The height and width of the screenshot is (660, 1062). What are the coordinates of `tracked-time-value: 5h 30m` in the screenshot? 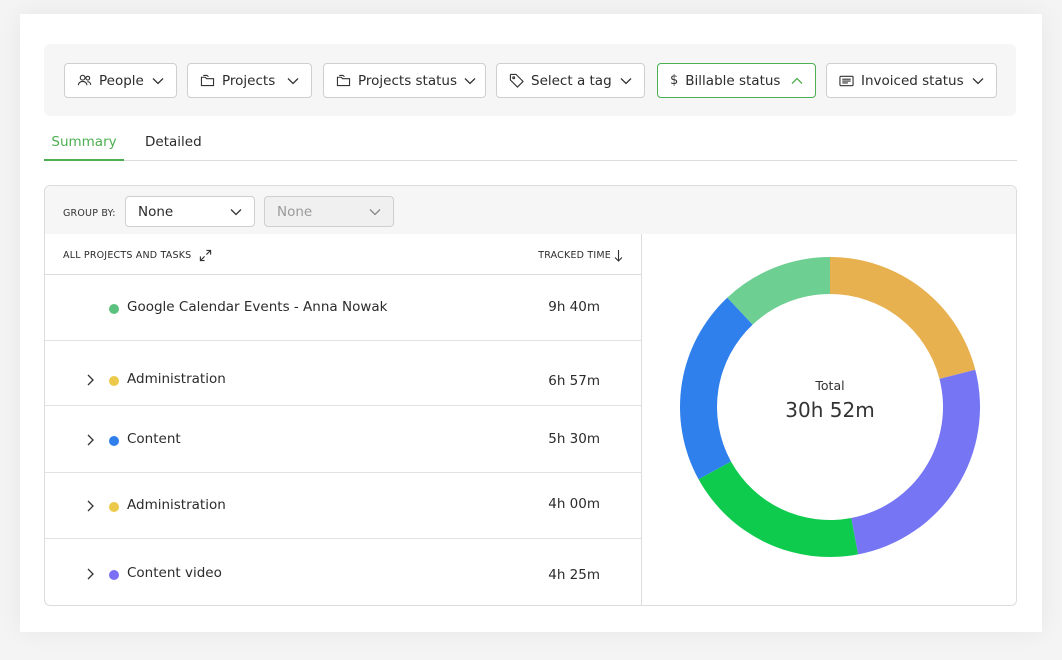 It's located at (574, 439).